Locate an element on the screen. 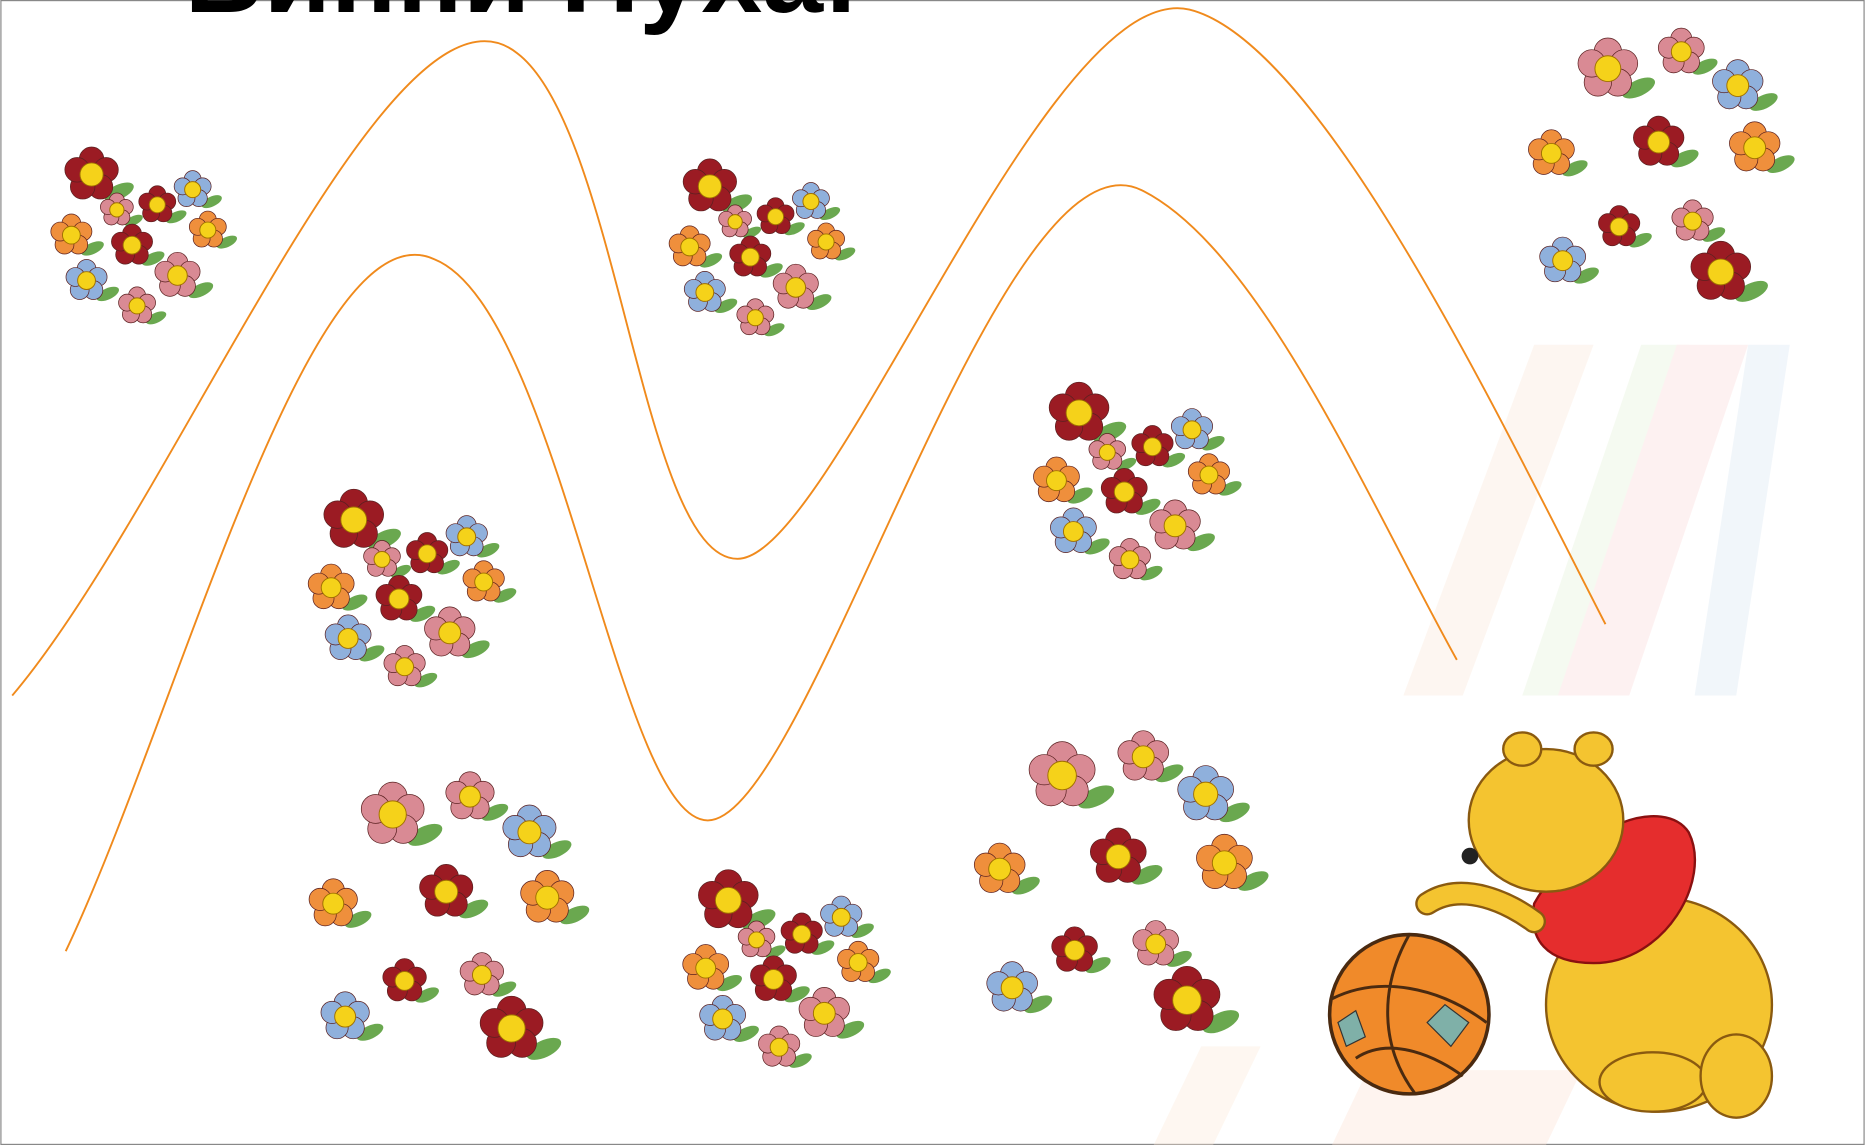  pooh-foot is located at coordinates (1653, 1082).